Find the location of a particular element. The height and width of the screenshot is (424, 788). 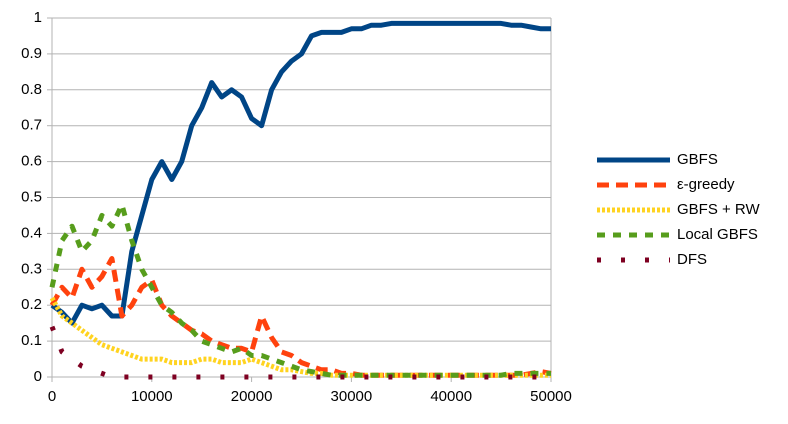

legend-label: GBFS is located at coordinates (697, 159).